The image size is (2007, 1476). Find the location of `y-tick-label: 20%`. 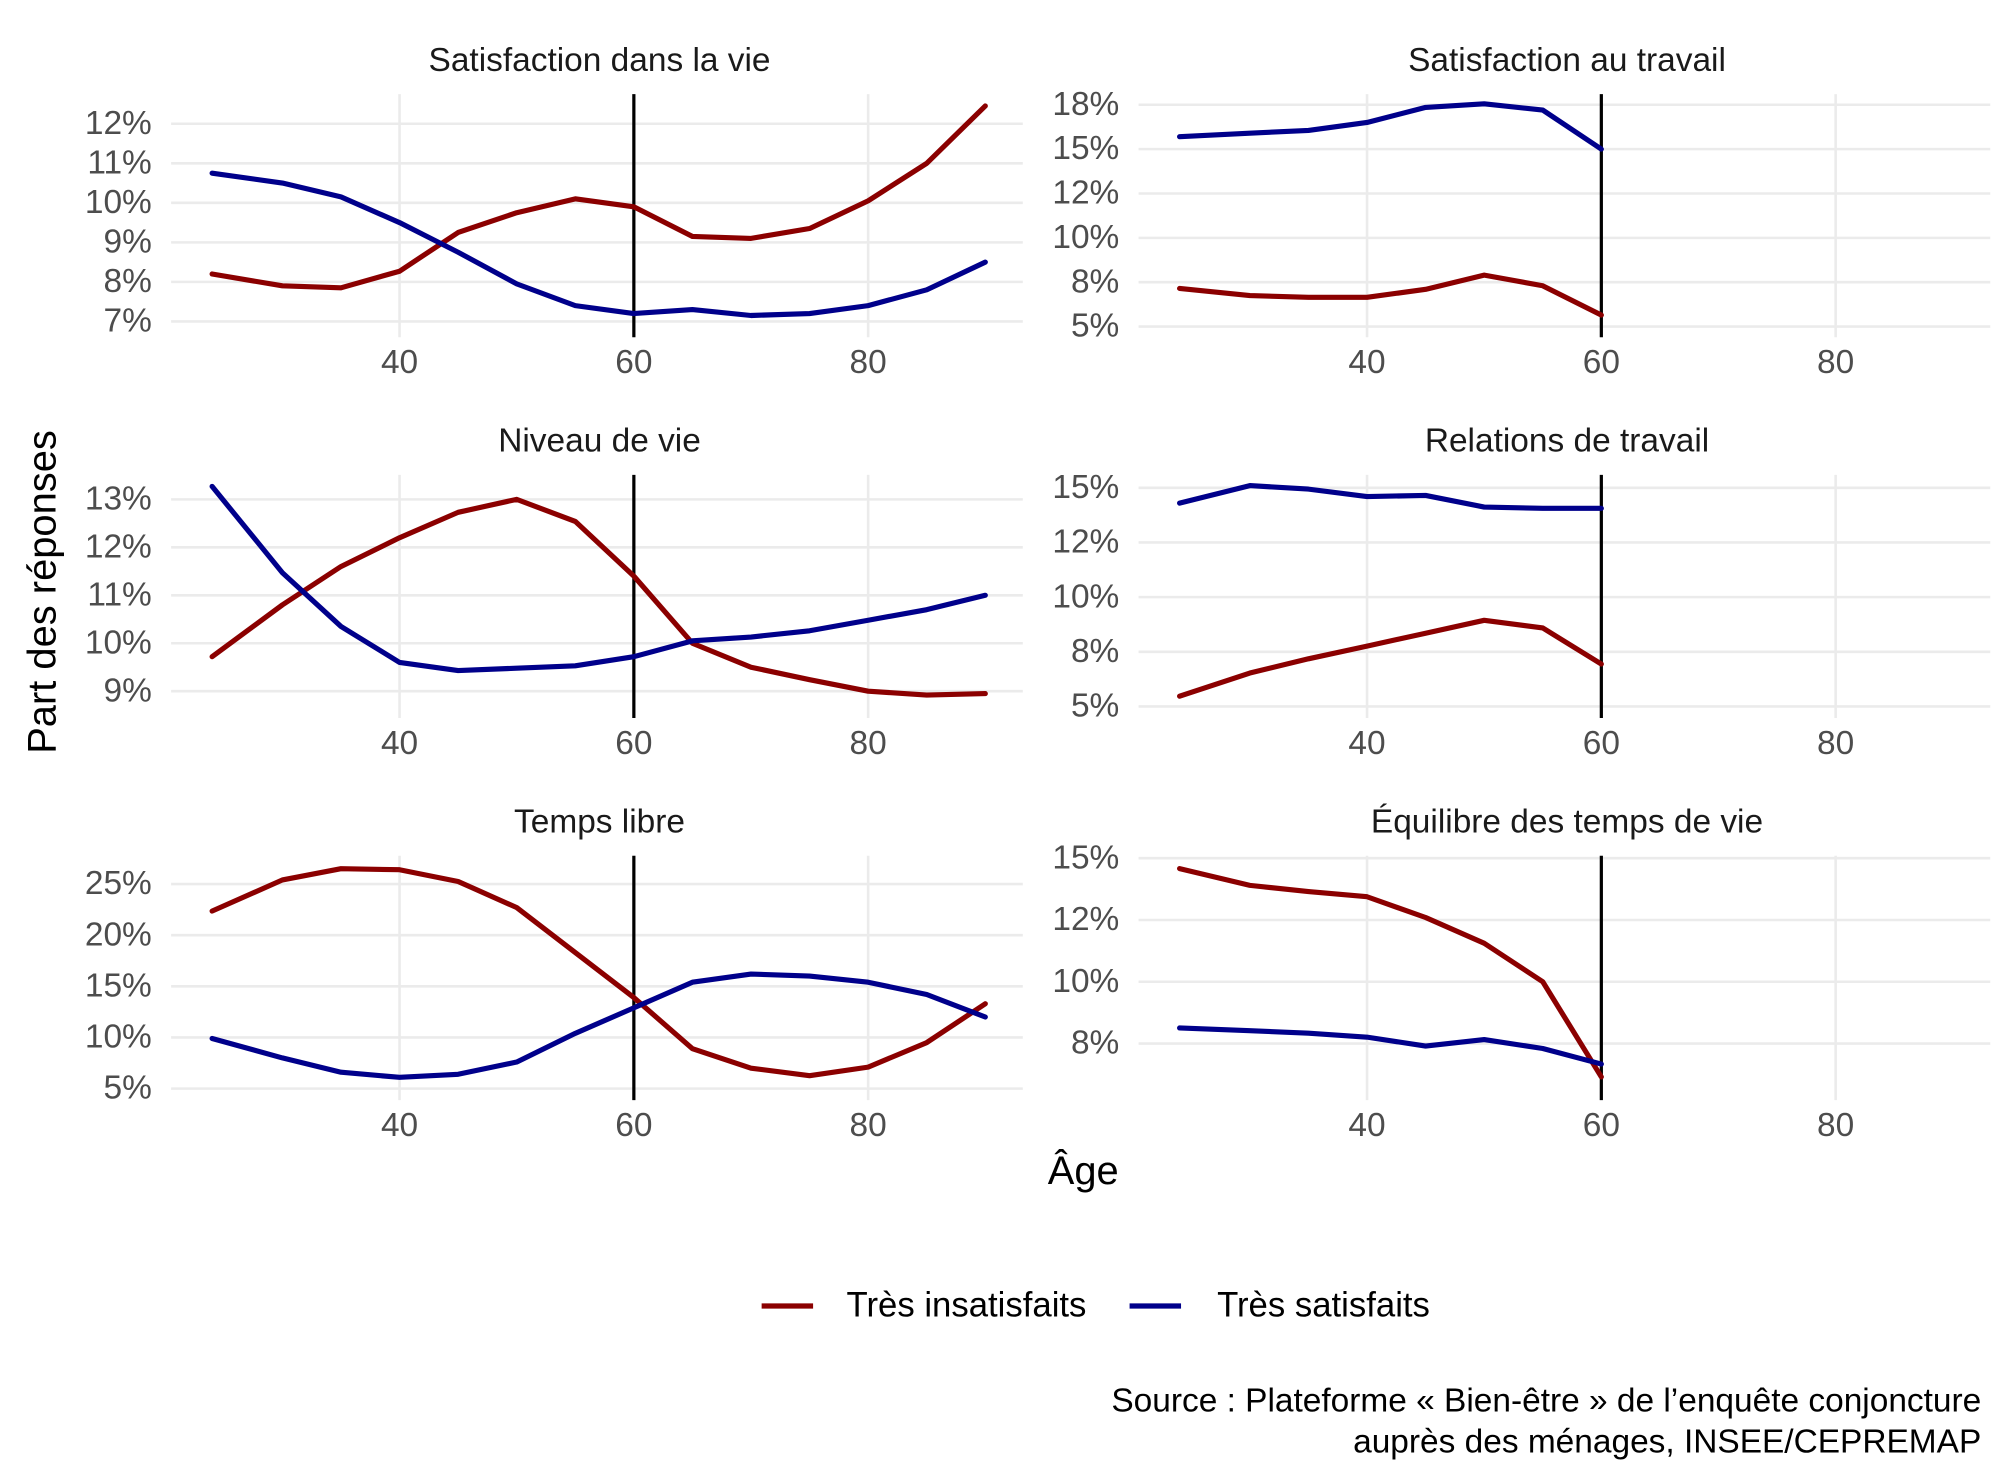

y-tick-label: 20% is located at coordinates (118, 934).